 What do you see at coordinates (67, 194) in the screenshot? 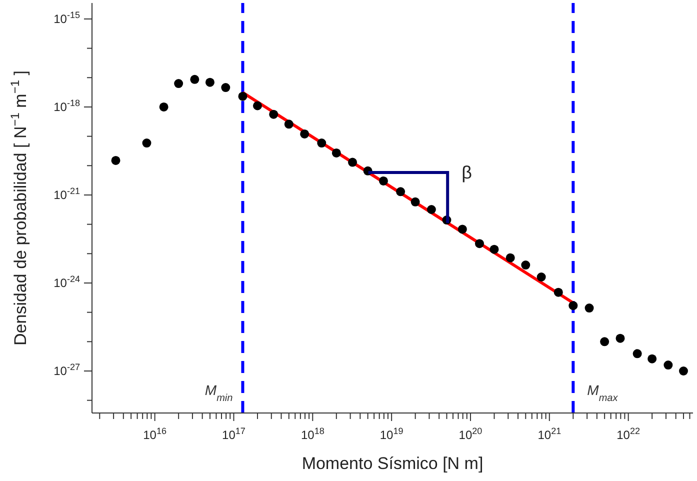
I see `y-tick-label: 10$^{-21}$` at bounding box center [67, 194].